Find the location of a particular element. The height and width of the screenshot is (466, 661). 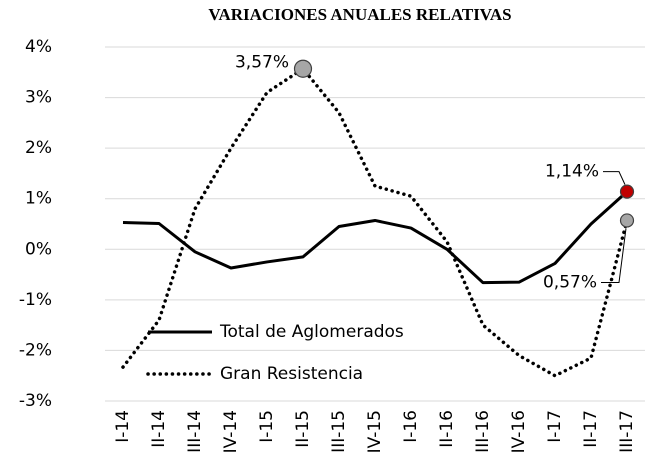

y-tick-label: -2% is located at coordinates (35, 350).